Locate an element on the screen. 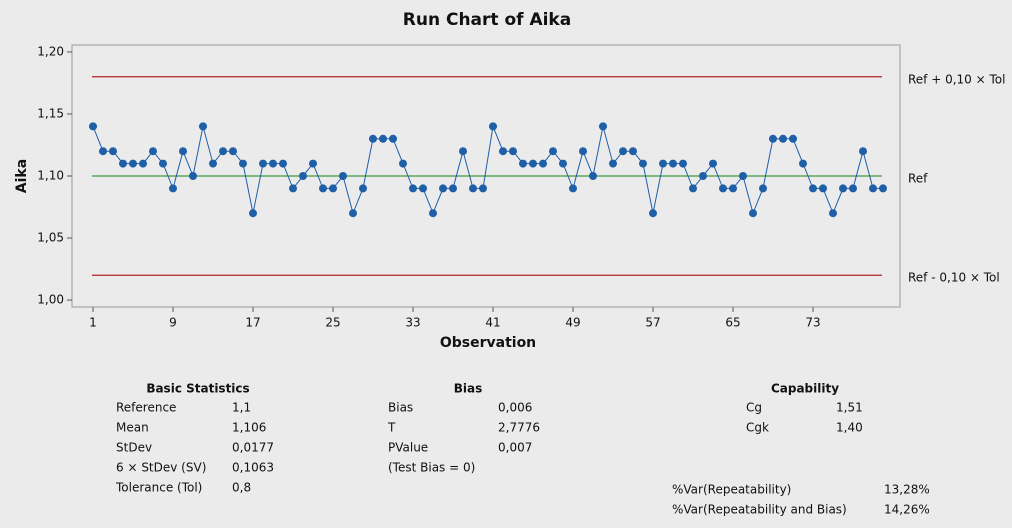  stats-label: 6 × StDev (SV) is located at coordinates (161, 468).